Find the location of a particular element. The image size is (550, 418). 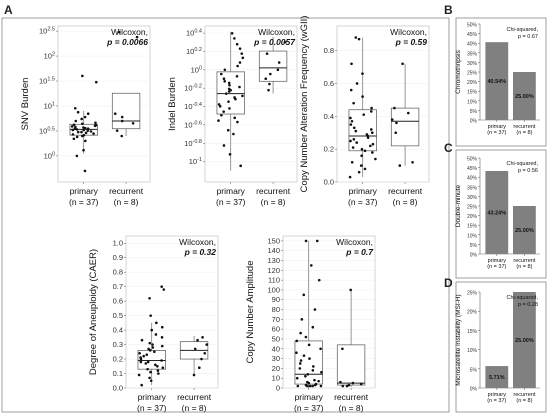

y-tick-label: 20 is located at coordinates (276, 368).